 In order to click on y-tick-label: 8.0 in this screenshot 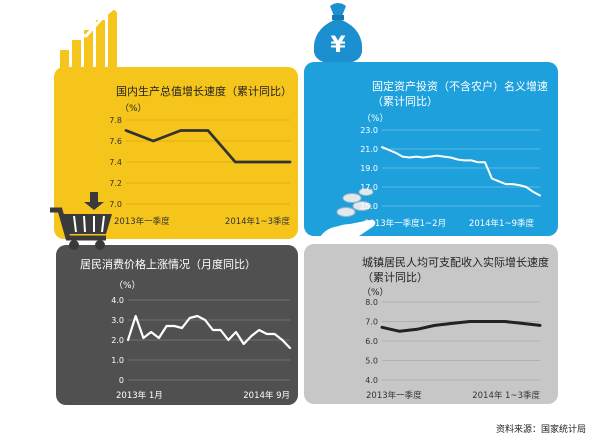, I will do `click(371, 302)`.